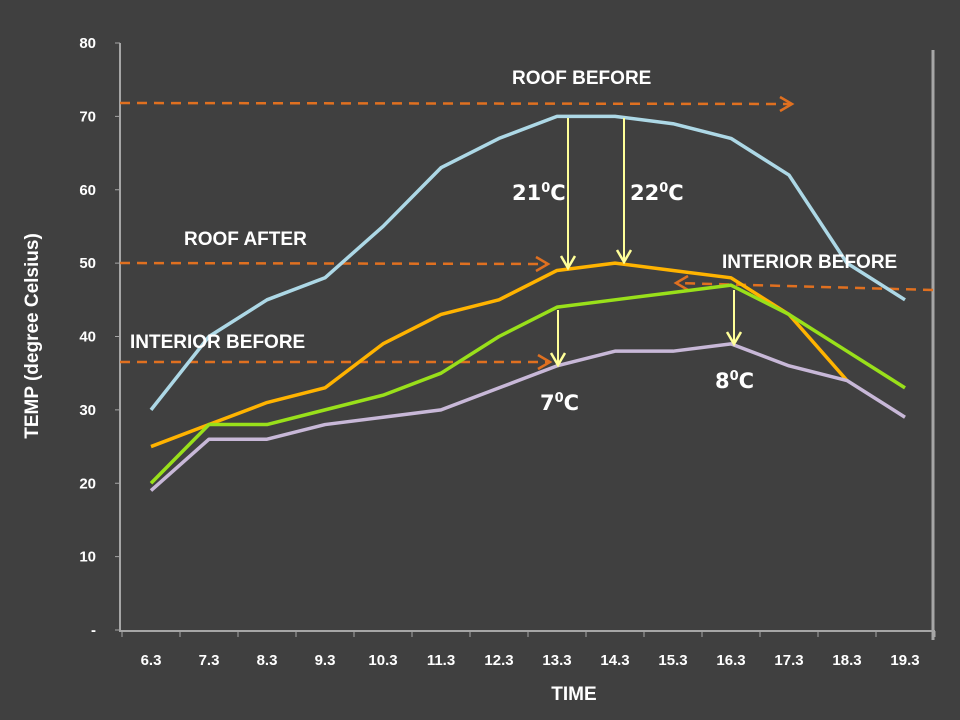 Image resolution: width=960 pixels, height=720 pixels. I want to click on x-tick-label: 9.3, so click(325, 660).